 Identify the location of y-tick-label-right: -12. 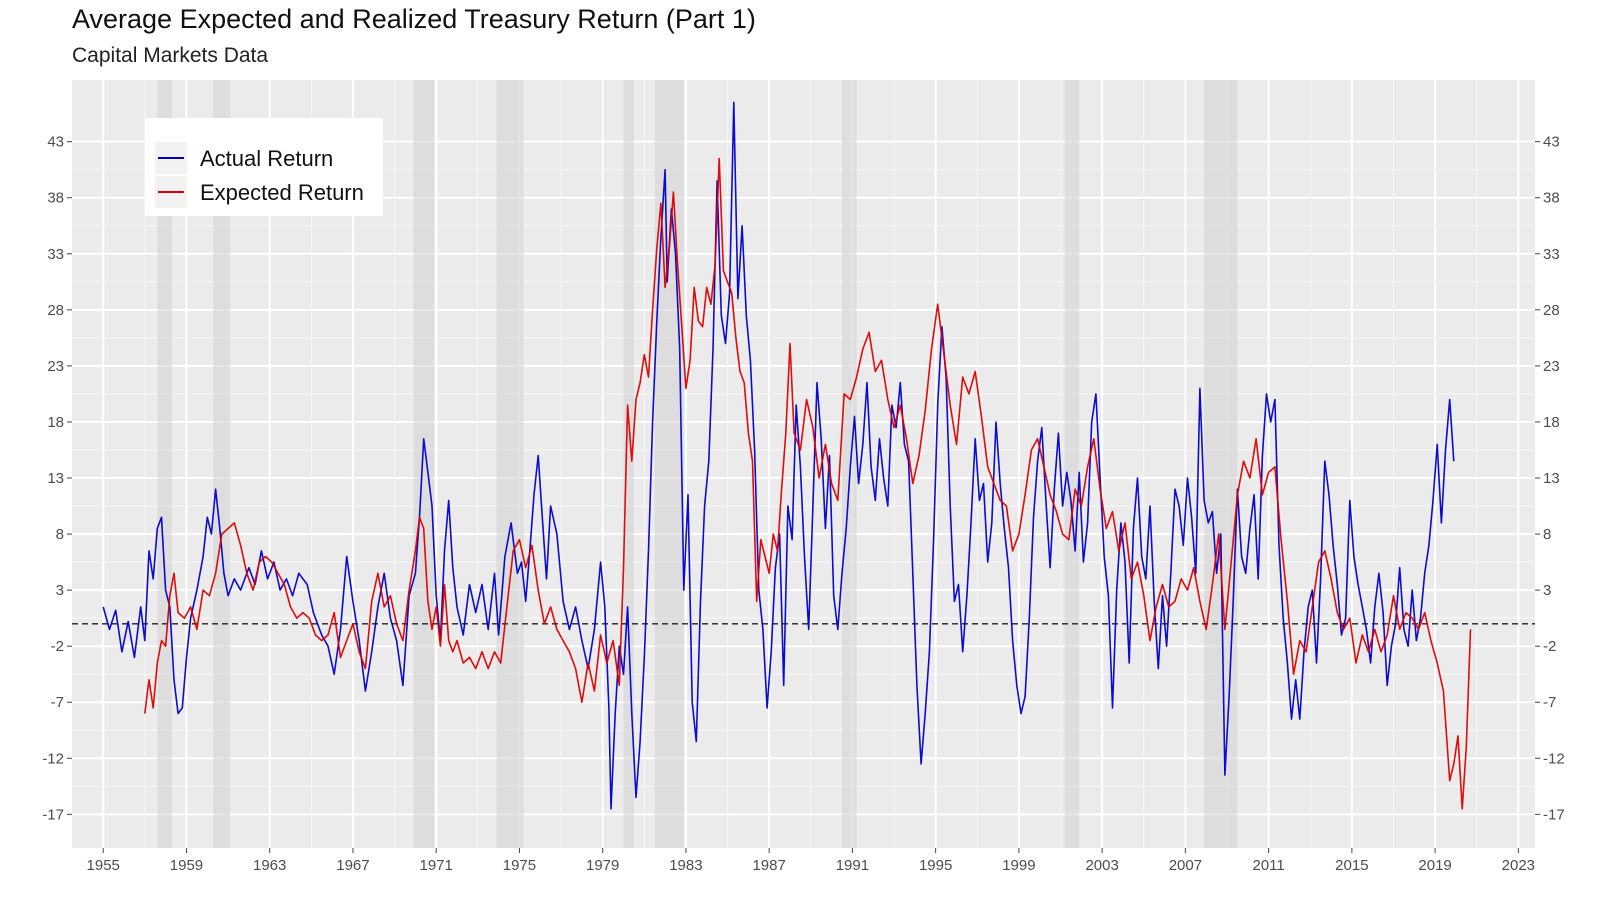
(1554, 758).